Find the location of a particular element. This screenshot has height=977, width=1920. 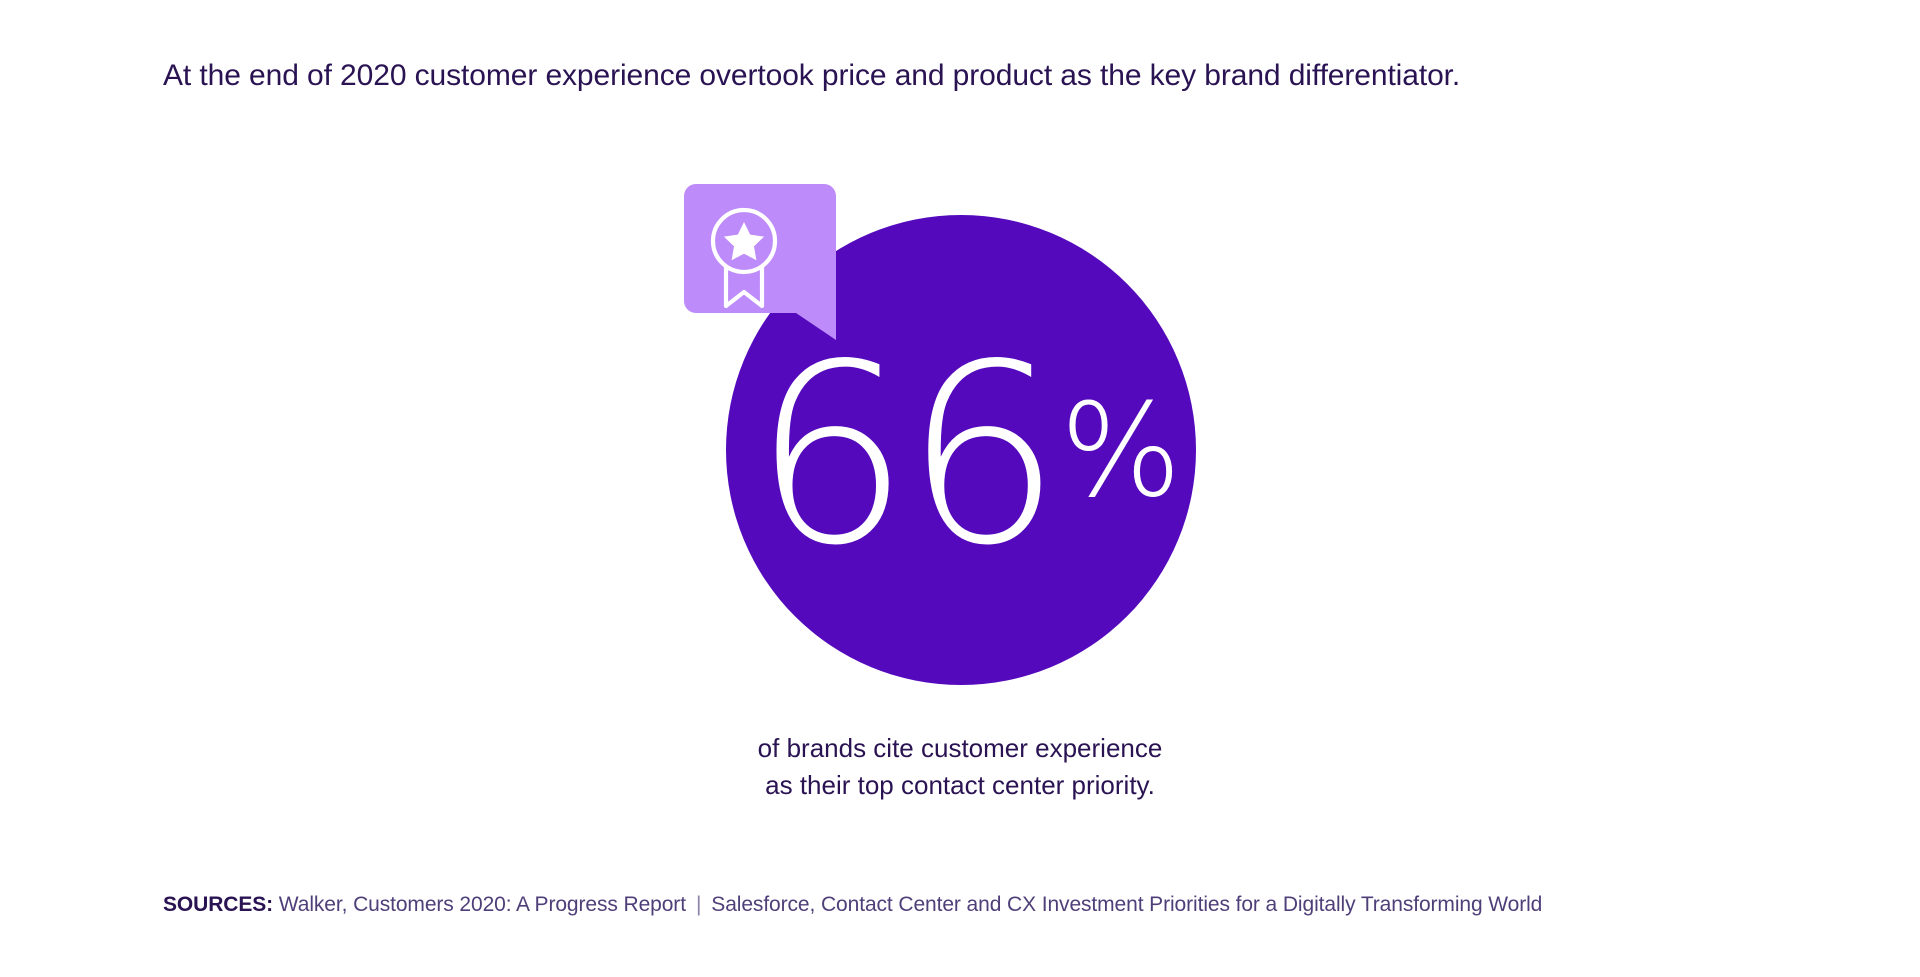

stat-value: 66 % is located at coordinates (966, 456).